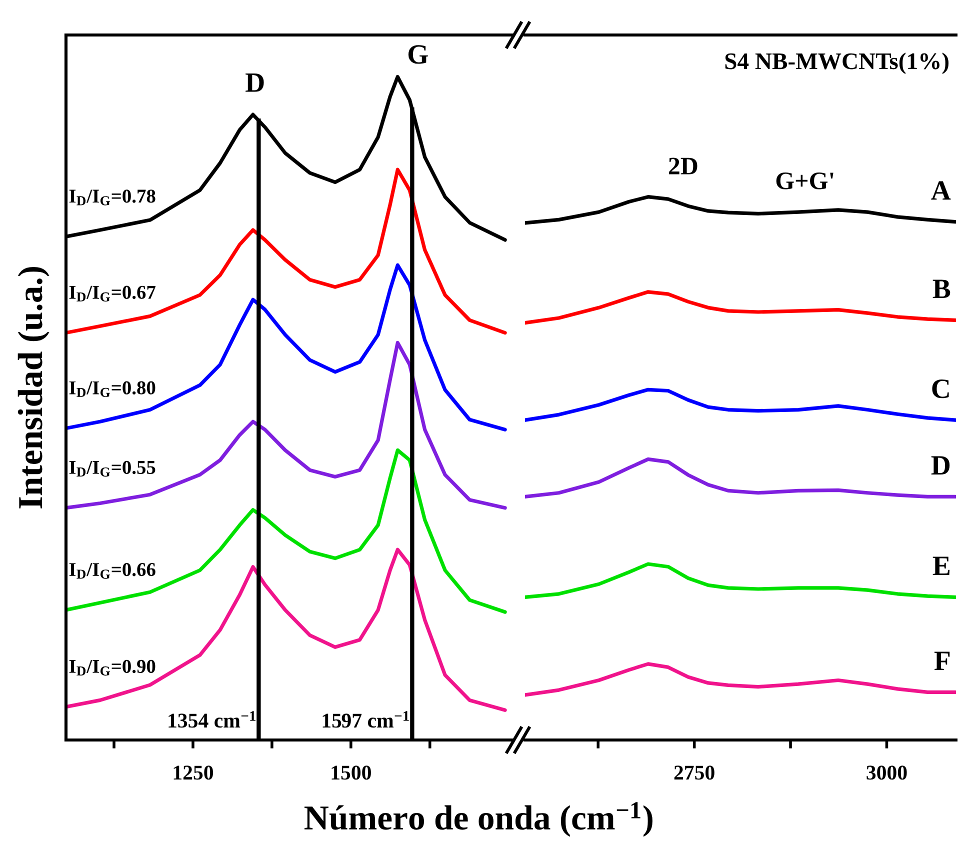 This screenshot has width=958, height=850. I want to click on series-label: I$_{D}$/I$_{G}$=0.66, so click(112, 570).